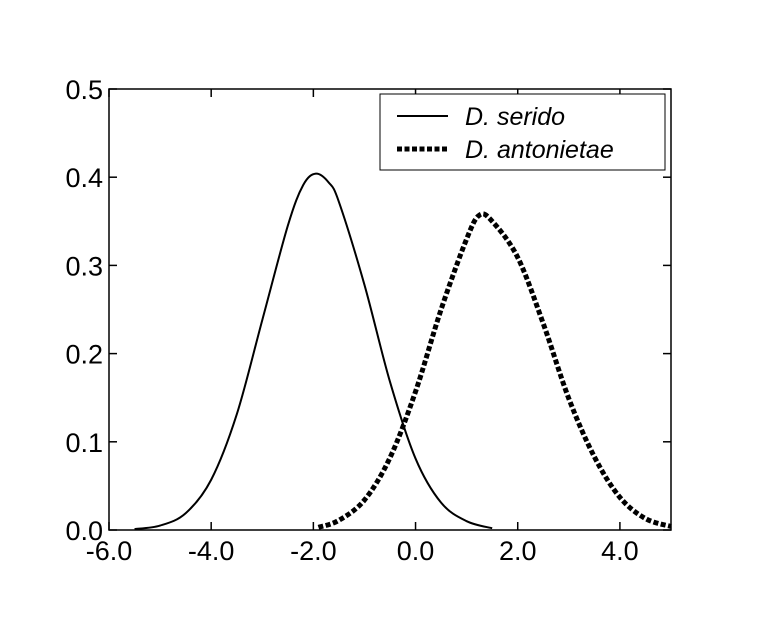 This screenshot has height=623, width=759. Describe the element at coordinates (84, 266) in the screenshot. I see `y-tick-label: 0.3` at that location.